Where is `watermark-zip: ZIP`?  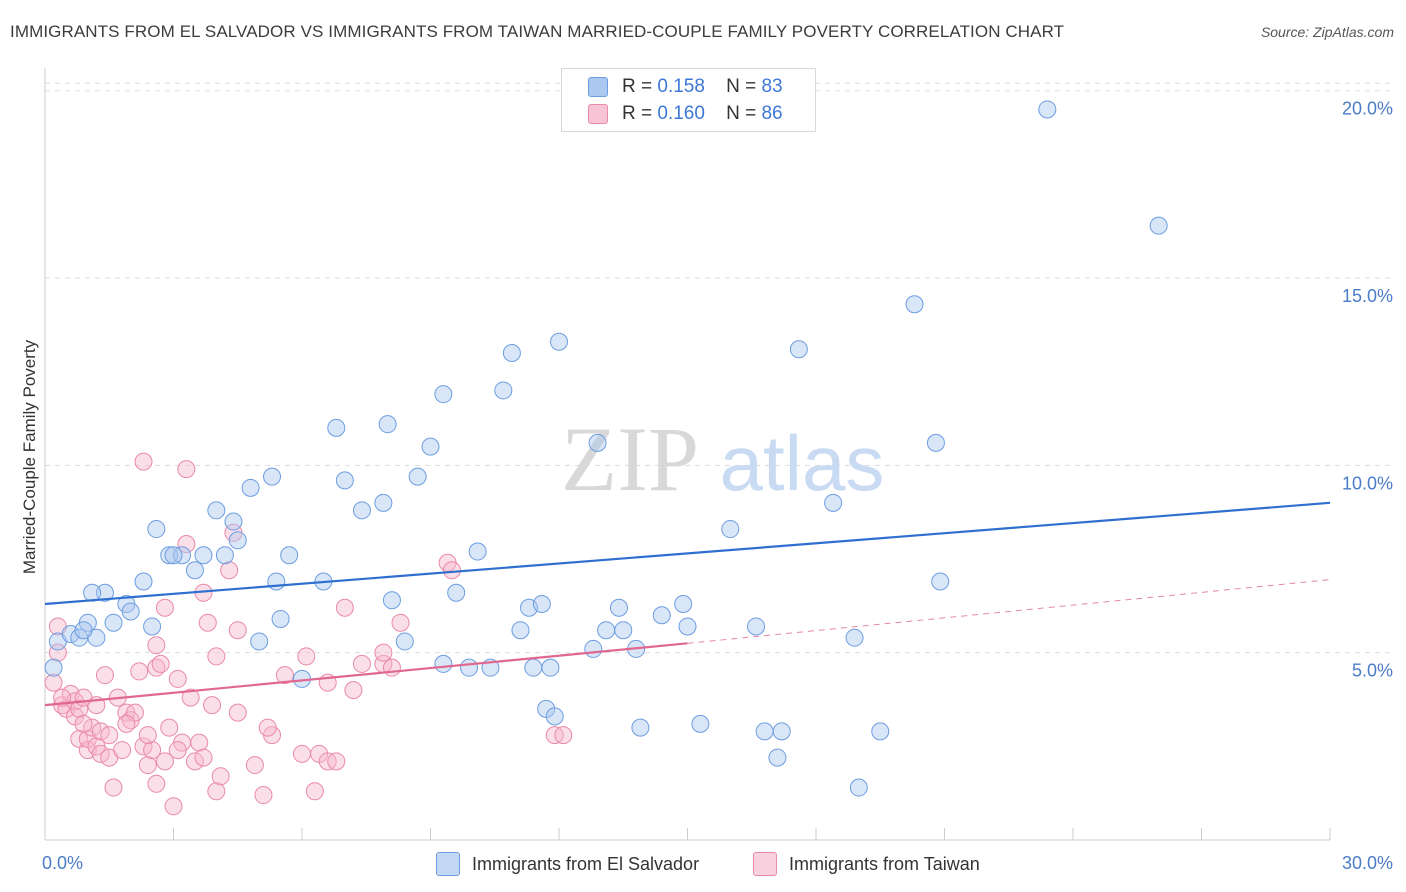 watermark-zip: ZIP is located at coordinates (630, 459).